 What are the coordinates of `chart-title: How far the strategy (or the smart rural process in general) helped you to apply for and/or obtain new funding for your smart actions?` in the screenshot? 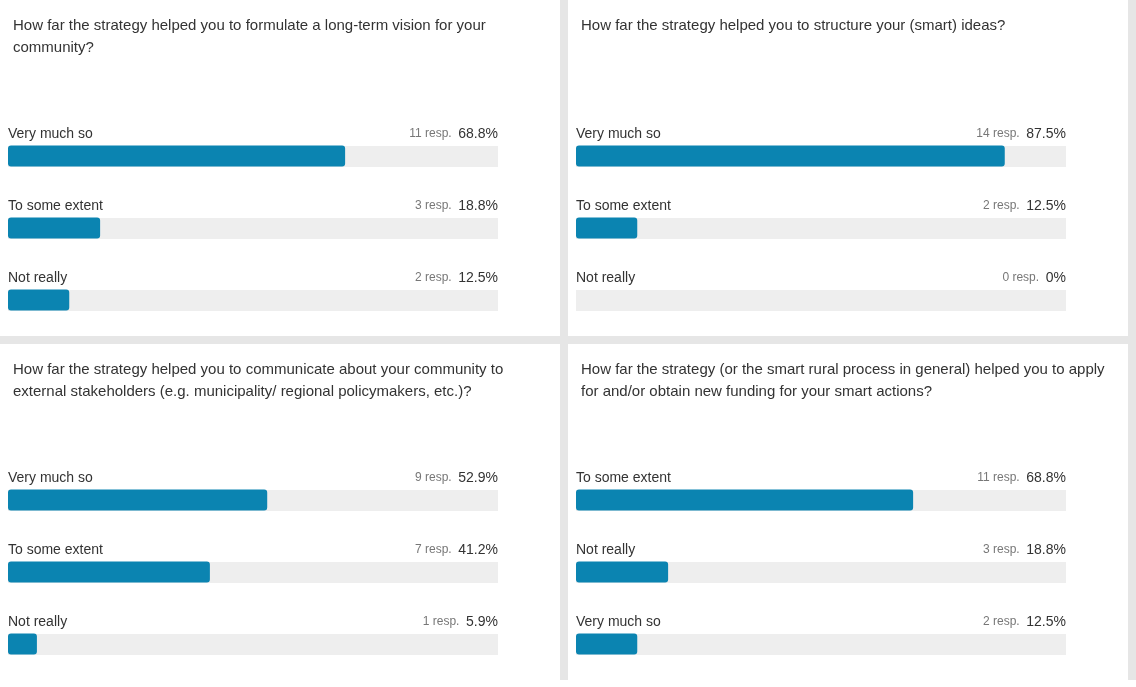 It's located at (845, 379).